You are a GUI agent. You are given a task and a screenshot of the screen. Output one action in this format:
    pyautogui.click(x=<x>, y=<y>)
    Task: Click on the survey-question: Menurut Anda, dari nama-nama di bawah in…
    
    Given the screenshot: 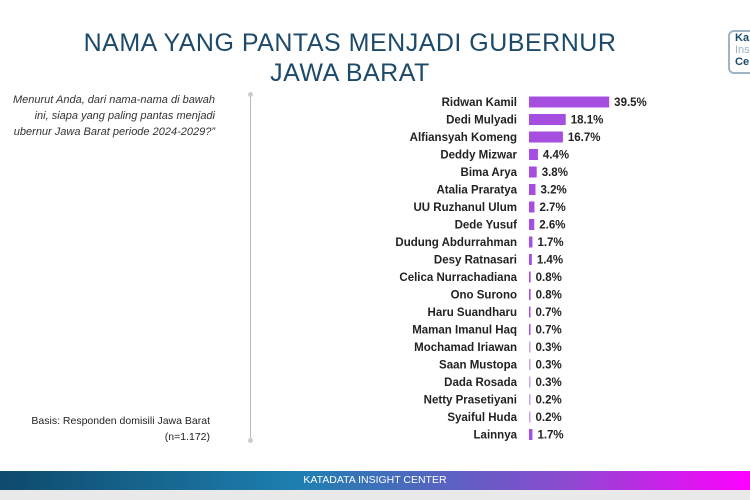 What is the action you would take?
    pyautogui.click(x=107, y=116)
    